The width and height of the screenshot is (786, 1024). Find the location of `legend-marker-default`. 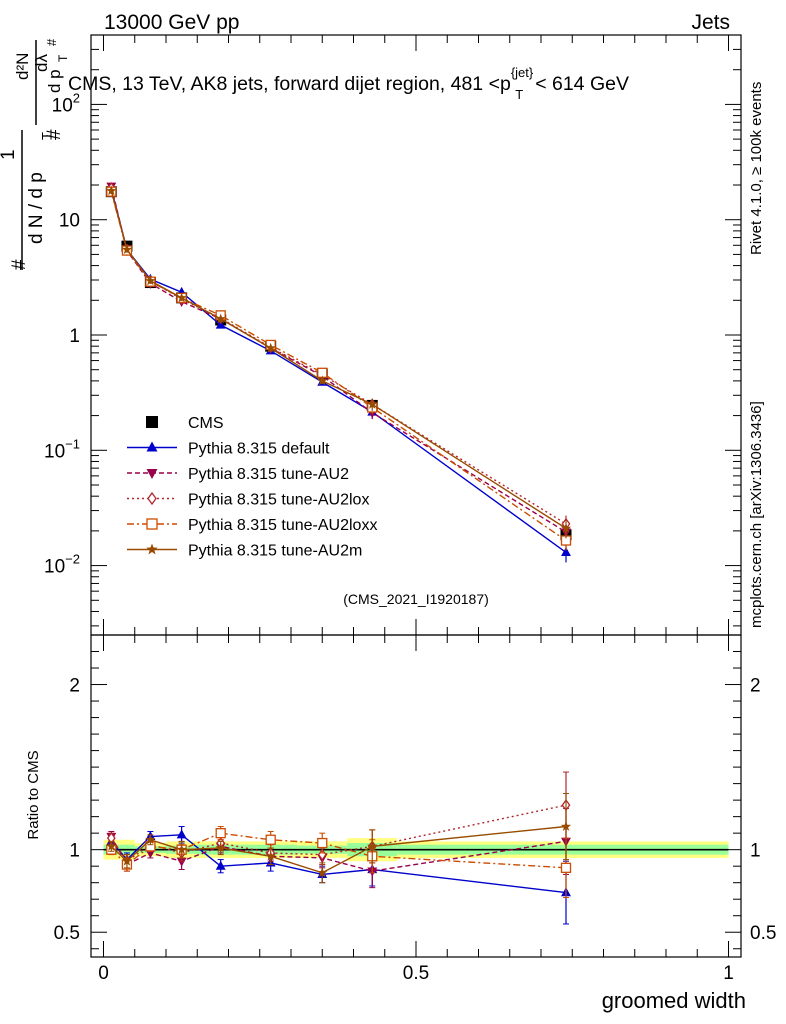

legend-marker-default is located at coordinates (152, 446).